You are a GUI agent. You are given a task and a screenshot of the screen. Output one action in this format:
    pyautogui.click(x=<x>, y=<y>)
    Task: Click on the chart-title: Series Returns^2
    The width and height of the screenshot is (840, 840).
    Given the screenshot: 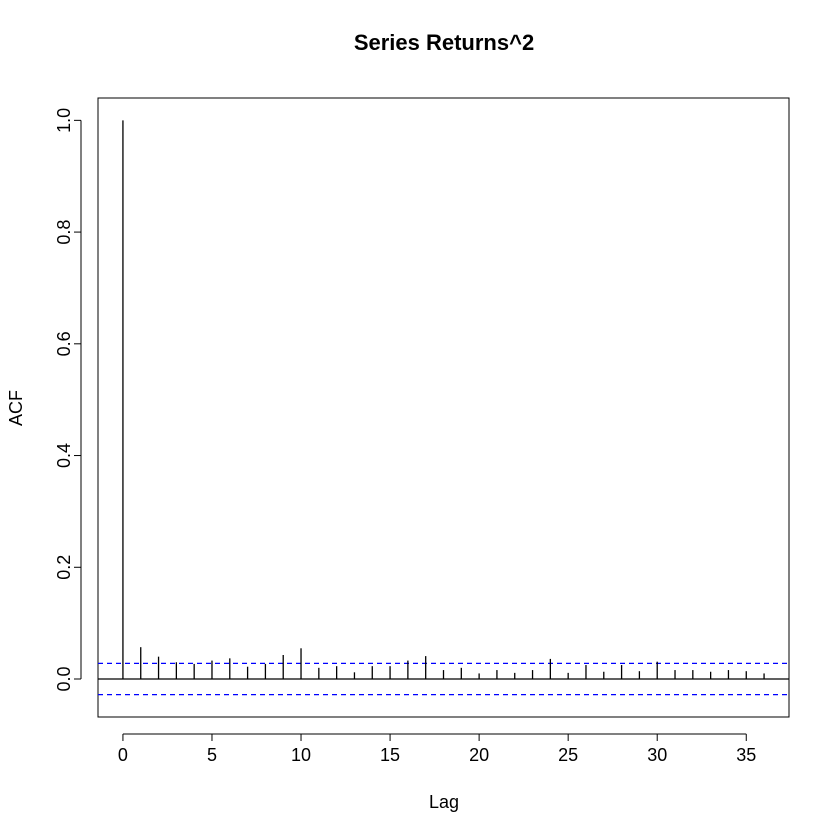 What is the action you would take?
    pyautogui.click(x=444, y=42)
    